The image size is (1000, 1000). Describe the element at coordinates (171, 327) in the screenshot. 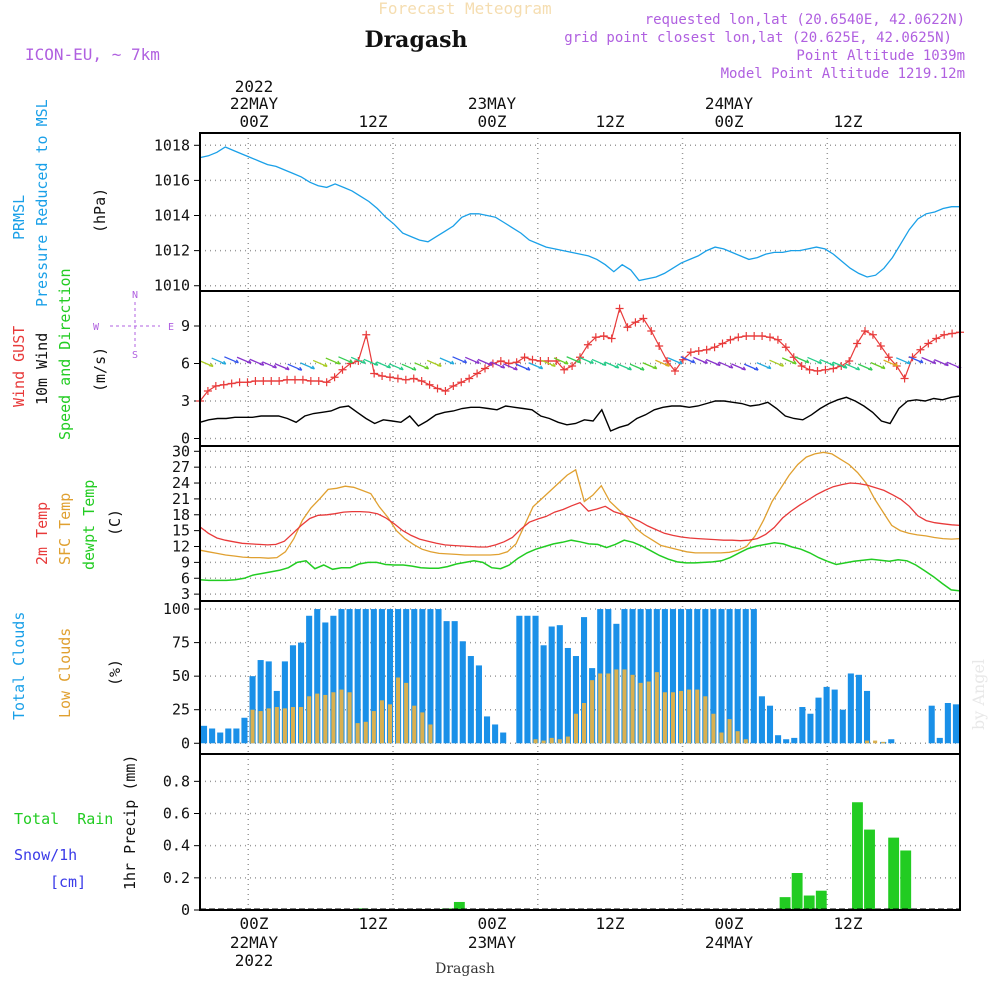

I see `compass-e: E` at that location.